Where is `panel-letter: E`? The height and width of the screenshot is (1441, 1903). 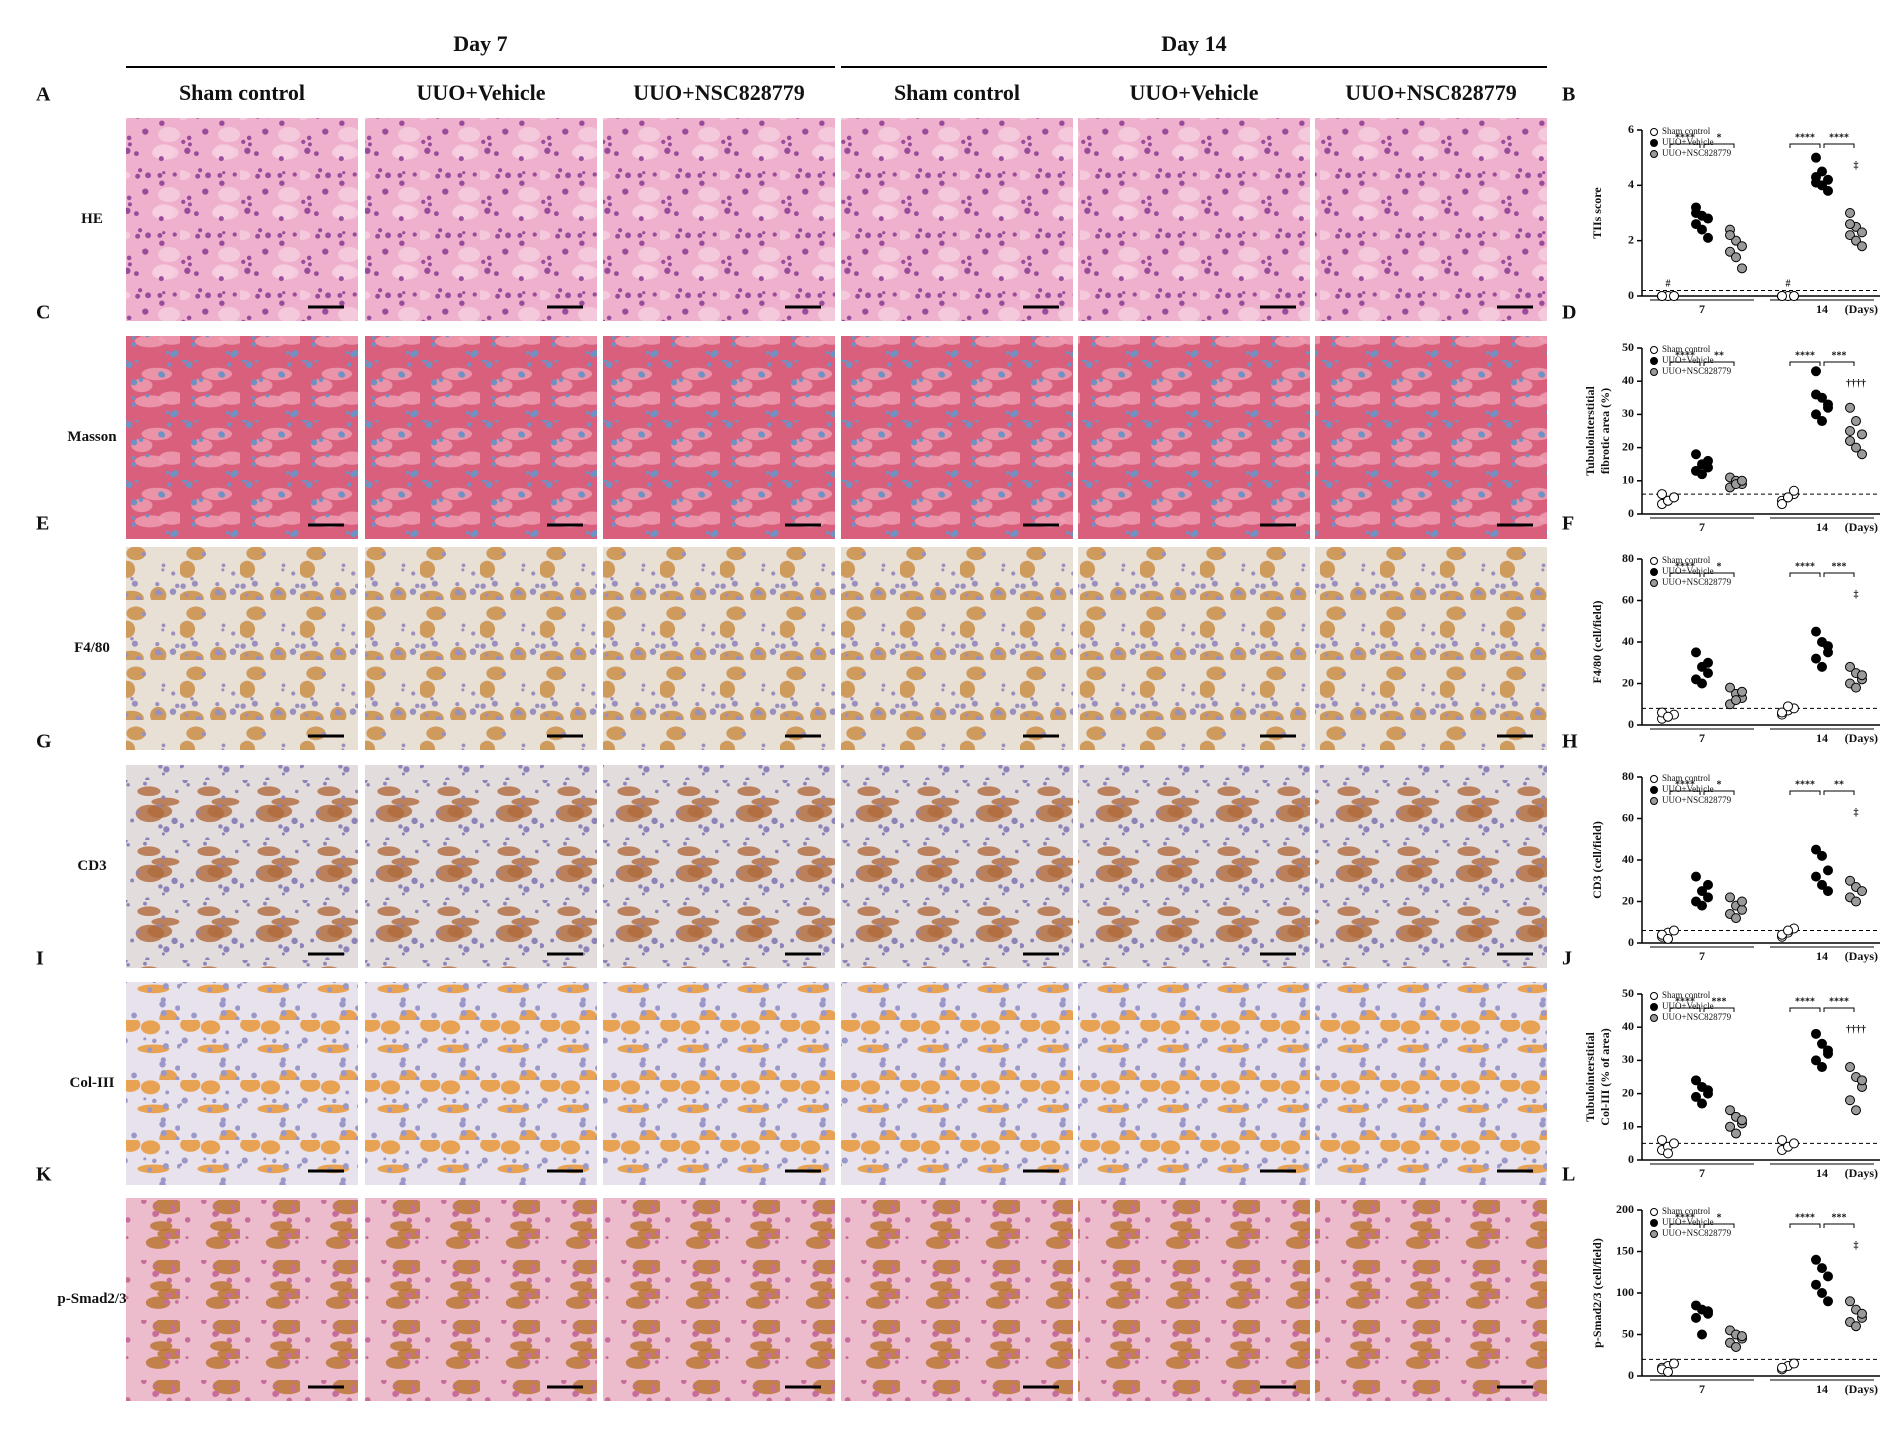 panel-letter: E is located at coordinates (42, 524).